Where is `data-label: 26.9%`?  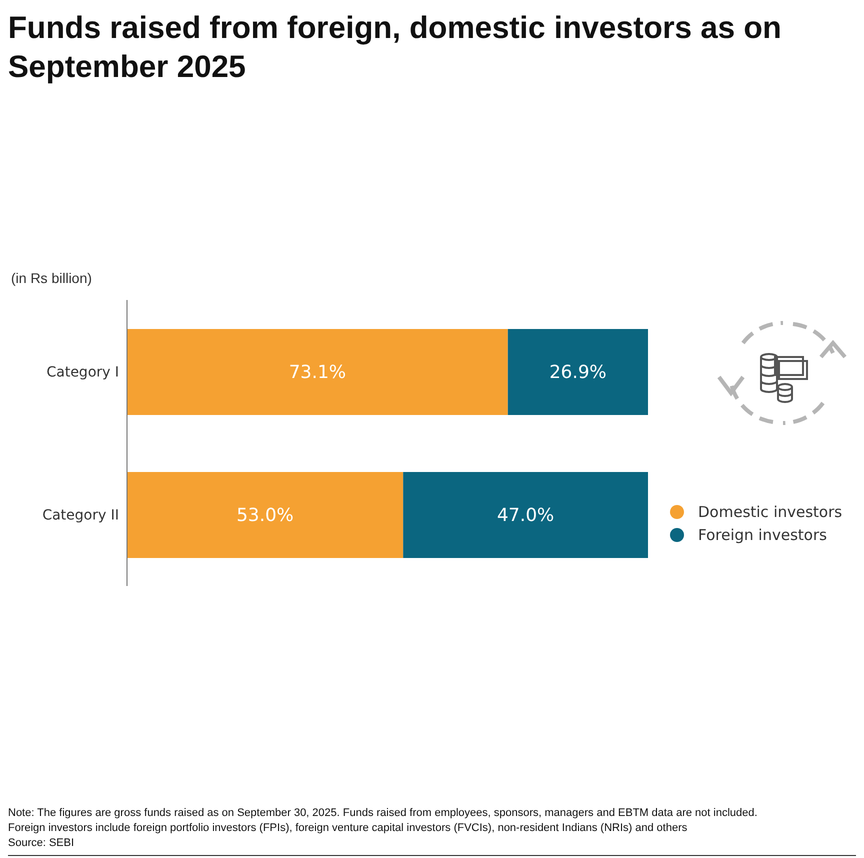 data-label: 26.9% is located at coordinates (578, 372).